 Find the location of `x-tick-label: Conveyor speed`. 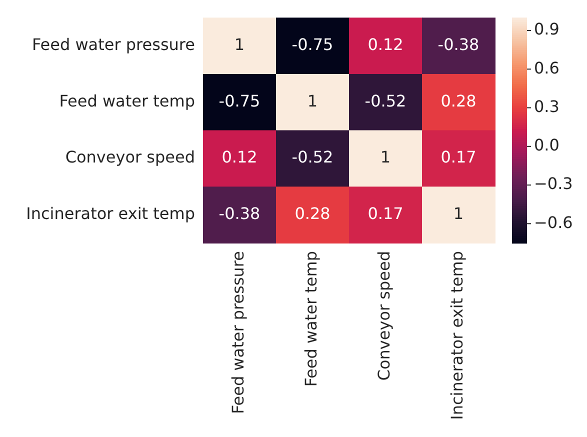

x-tick-label: Conveyor speed is located at coordinates (384, 316).